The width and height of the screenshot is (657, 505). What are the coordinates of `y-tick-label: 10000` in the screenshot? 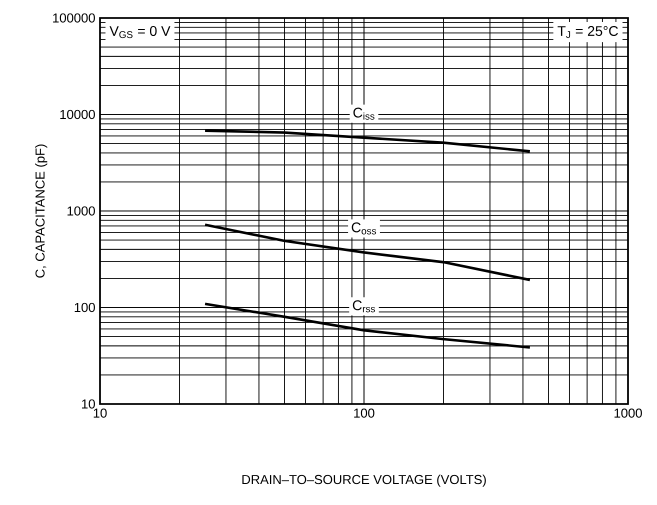 It's located at (77, 115).